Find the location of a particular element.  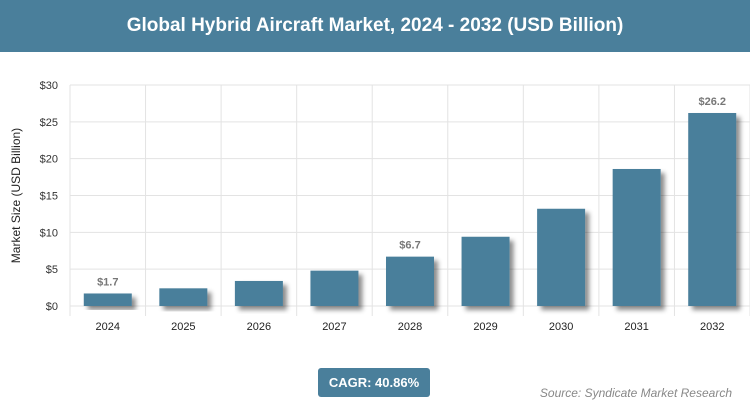

data-label: $1.7 is located at coordinates (107, 282).